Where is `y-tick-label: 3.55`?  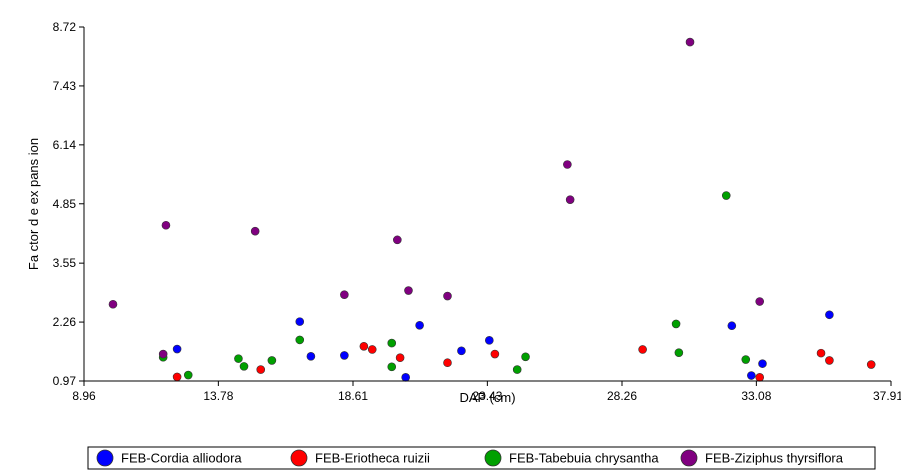
y-tick-label: 3.55 is located at coordinates (65, 263).